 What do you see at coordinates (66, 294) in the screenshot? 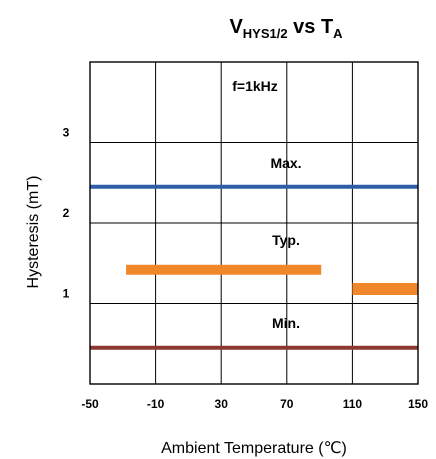
I see `y-tick-label: 1` at bounding box center [66, 294].